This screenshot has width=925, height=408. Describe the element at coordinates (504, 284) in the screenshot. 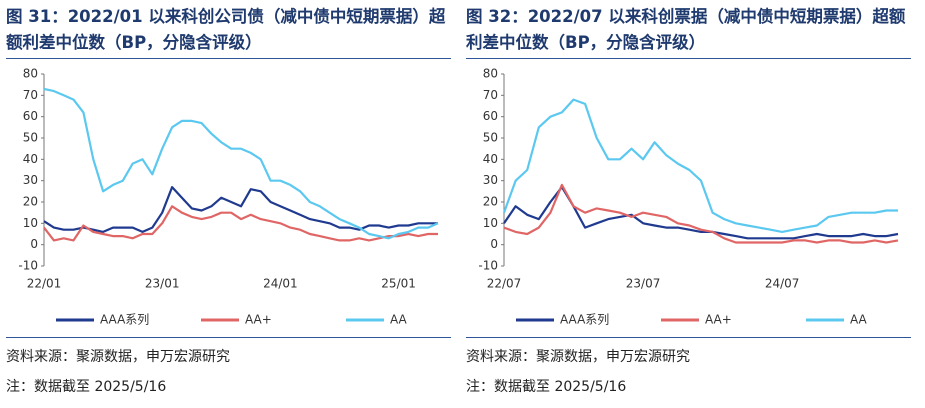

I see `x-tick-label: 22/07` at that location.